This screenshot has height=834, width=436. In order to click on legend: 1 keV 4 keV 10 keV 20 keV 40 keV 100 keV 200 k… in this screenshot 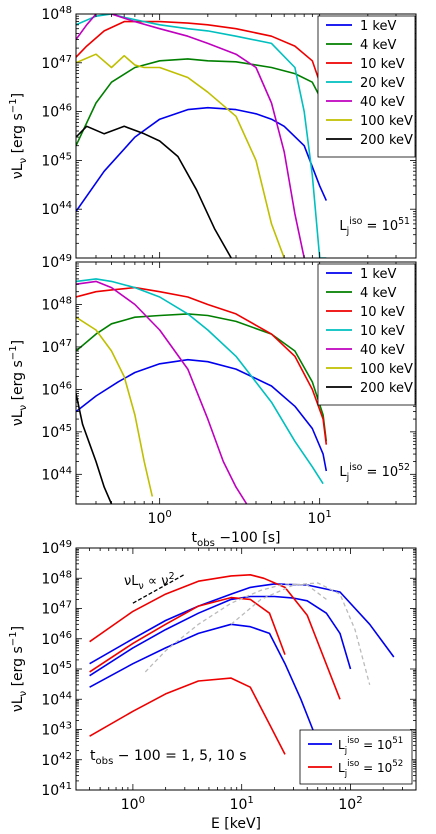, I will do `click(366, 86)`.